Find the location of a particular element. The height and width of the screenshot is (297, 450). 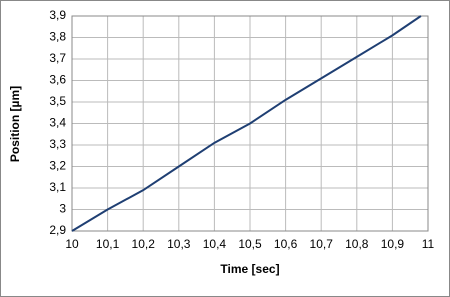

x-tick-label: 10,7 is located at coordinates (322, 244).